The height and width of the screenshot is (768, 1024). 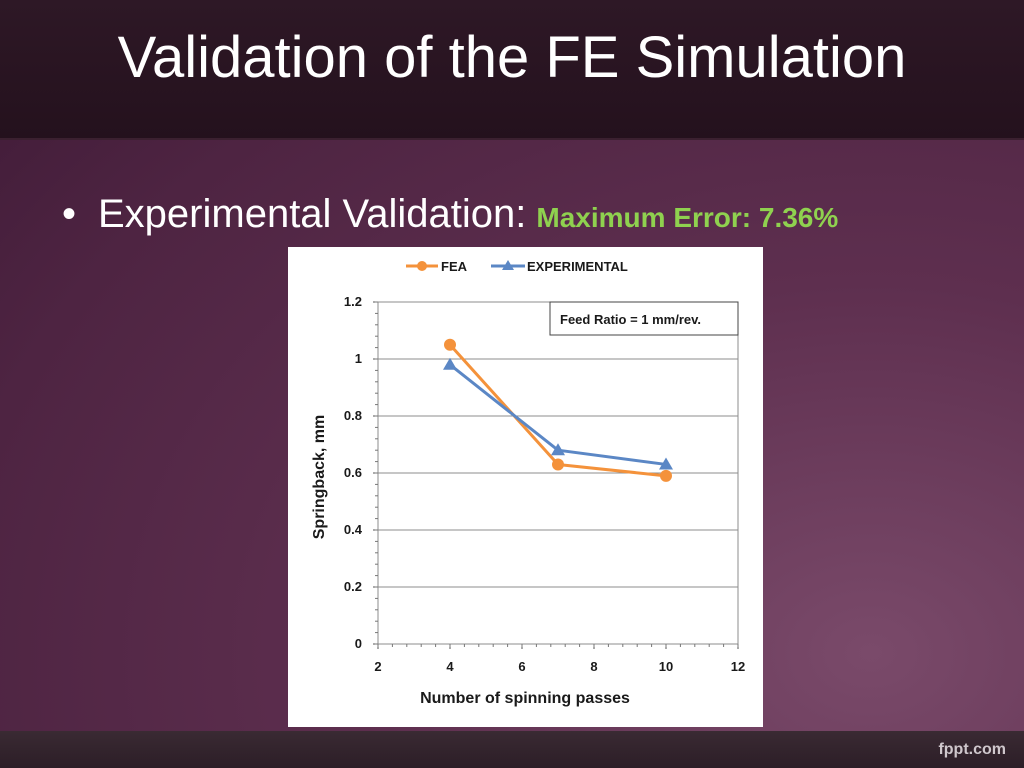 I want to click on x-tick-label: 6, so click(x=521, y=666).